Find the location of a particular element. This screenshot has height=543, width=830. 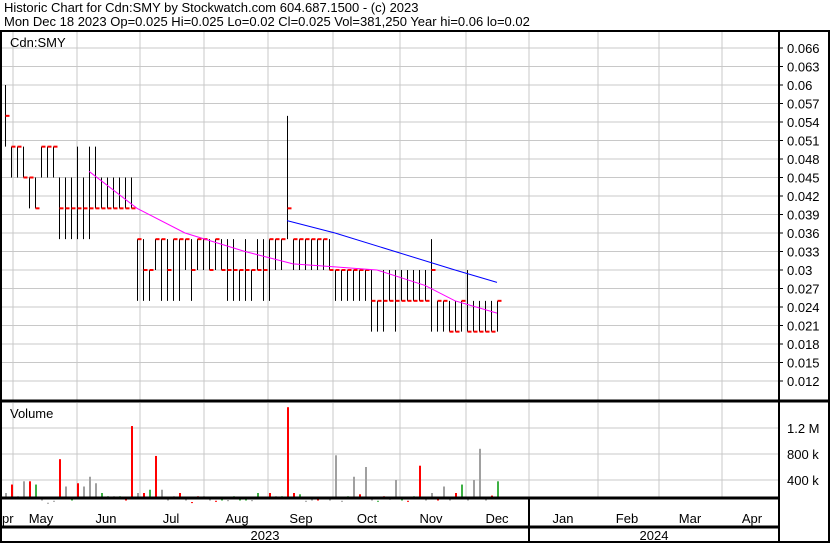

month-label: Sep is located at coordinates (300, 518).